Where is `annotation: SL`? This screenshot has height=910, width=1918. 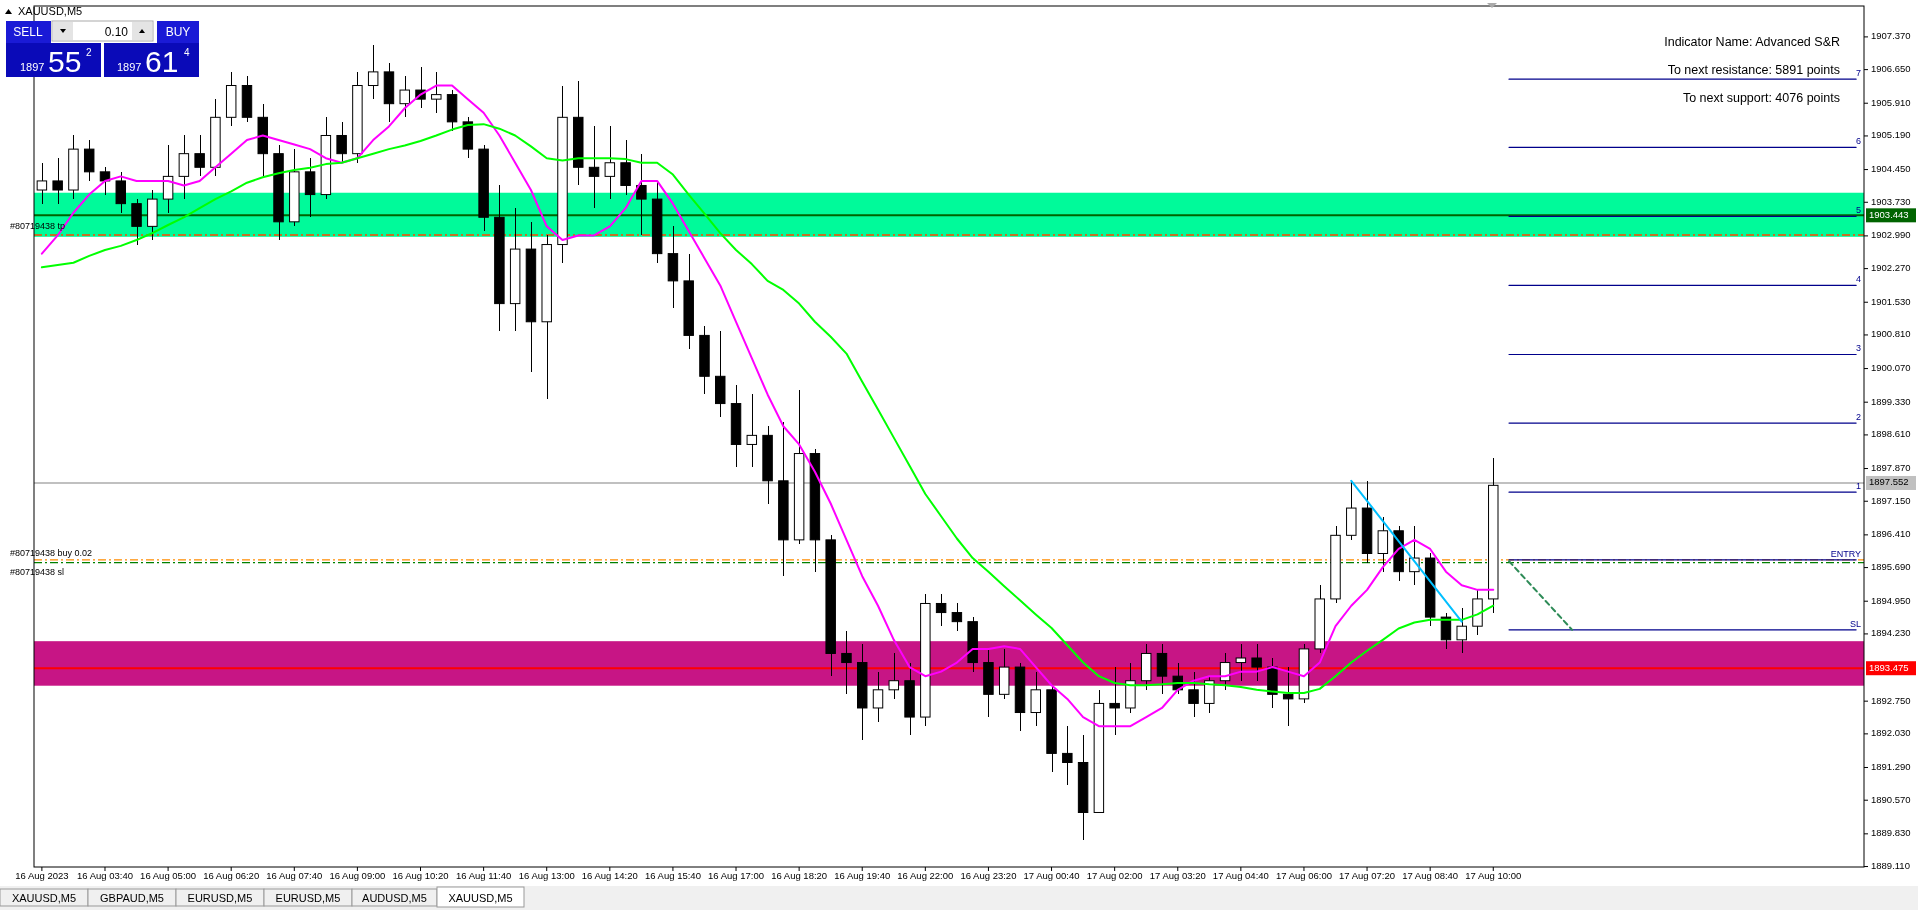 annotation: SL is located at coordinates (1855, 623).